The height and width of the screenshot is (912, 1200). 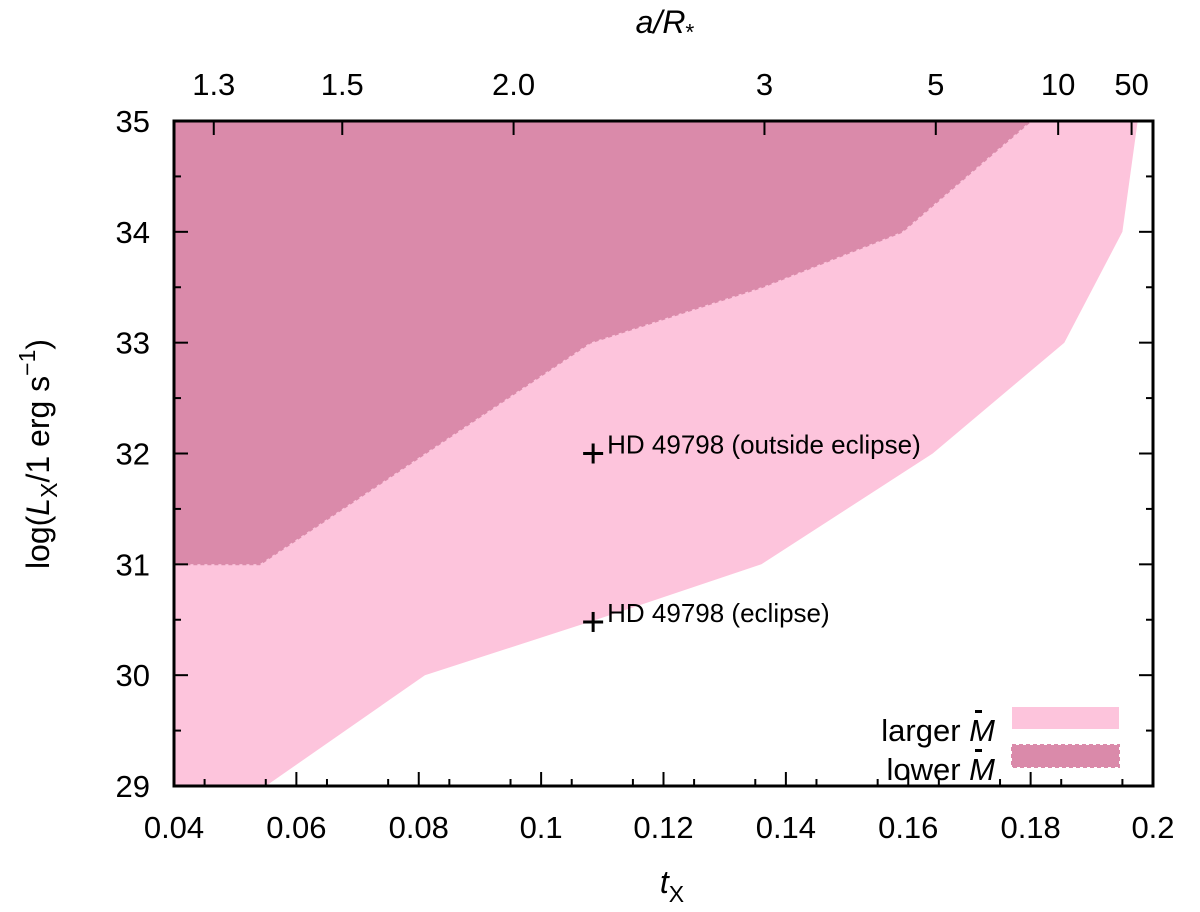 I want to click on top-tick-label: 2.0, so click(x=513, y=84).